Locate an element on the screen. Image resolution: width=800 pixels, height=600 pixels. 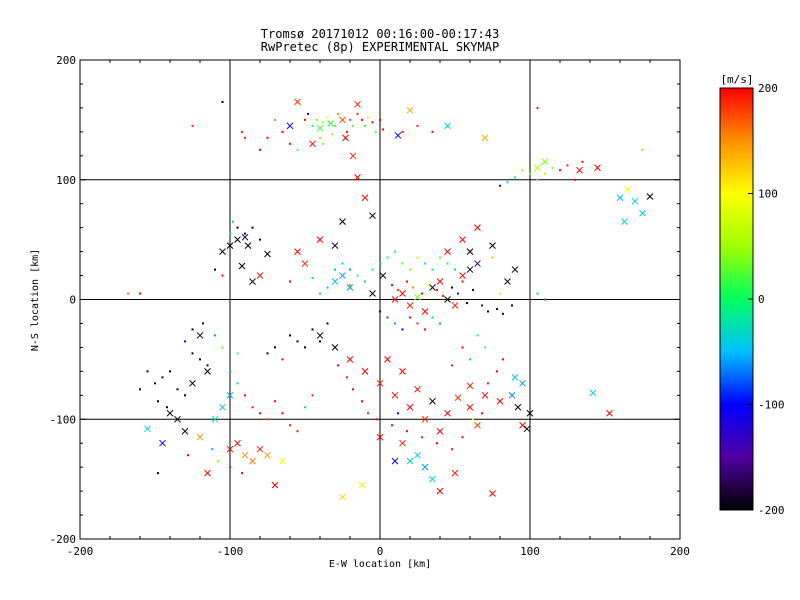
colorbar-tick-label: 100 is located at coordinates (768, 194).